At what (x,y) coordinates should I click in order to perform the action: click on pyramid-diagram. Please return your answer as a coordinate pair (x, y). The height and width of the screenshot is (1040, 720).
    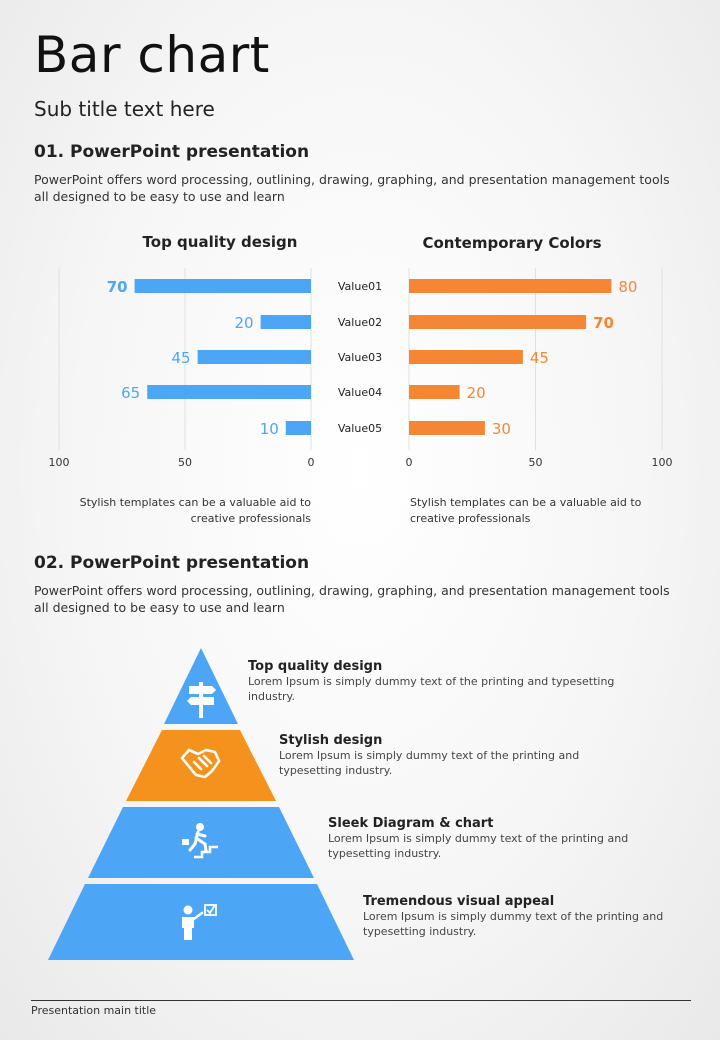
    Looking at the image, I should click on (201, 804).